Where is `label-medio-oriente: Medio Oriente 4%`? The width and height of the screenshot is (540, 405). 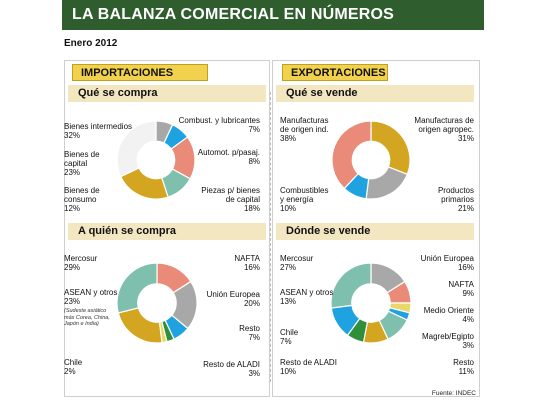
label-medio-oriente: Medio Oriente 4% is located at coordinates (448, 315).